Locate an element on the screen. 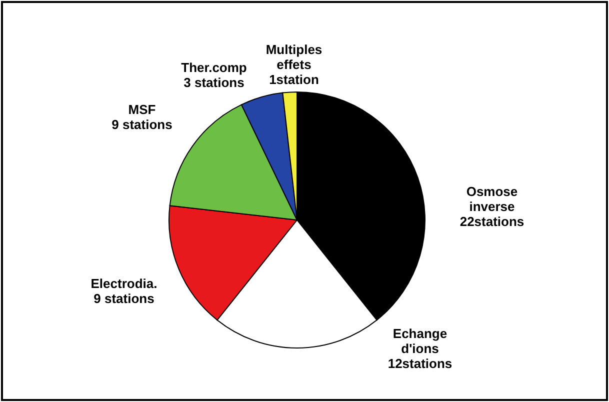 The height and width of the screenshot is (402, 609). slice-label: Ther.comp is located at coordinates (214, 67).